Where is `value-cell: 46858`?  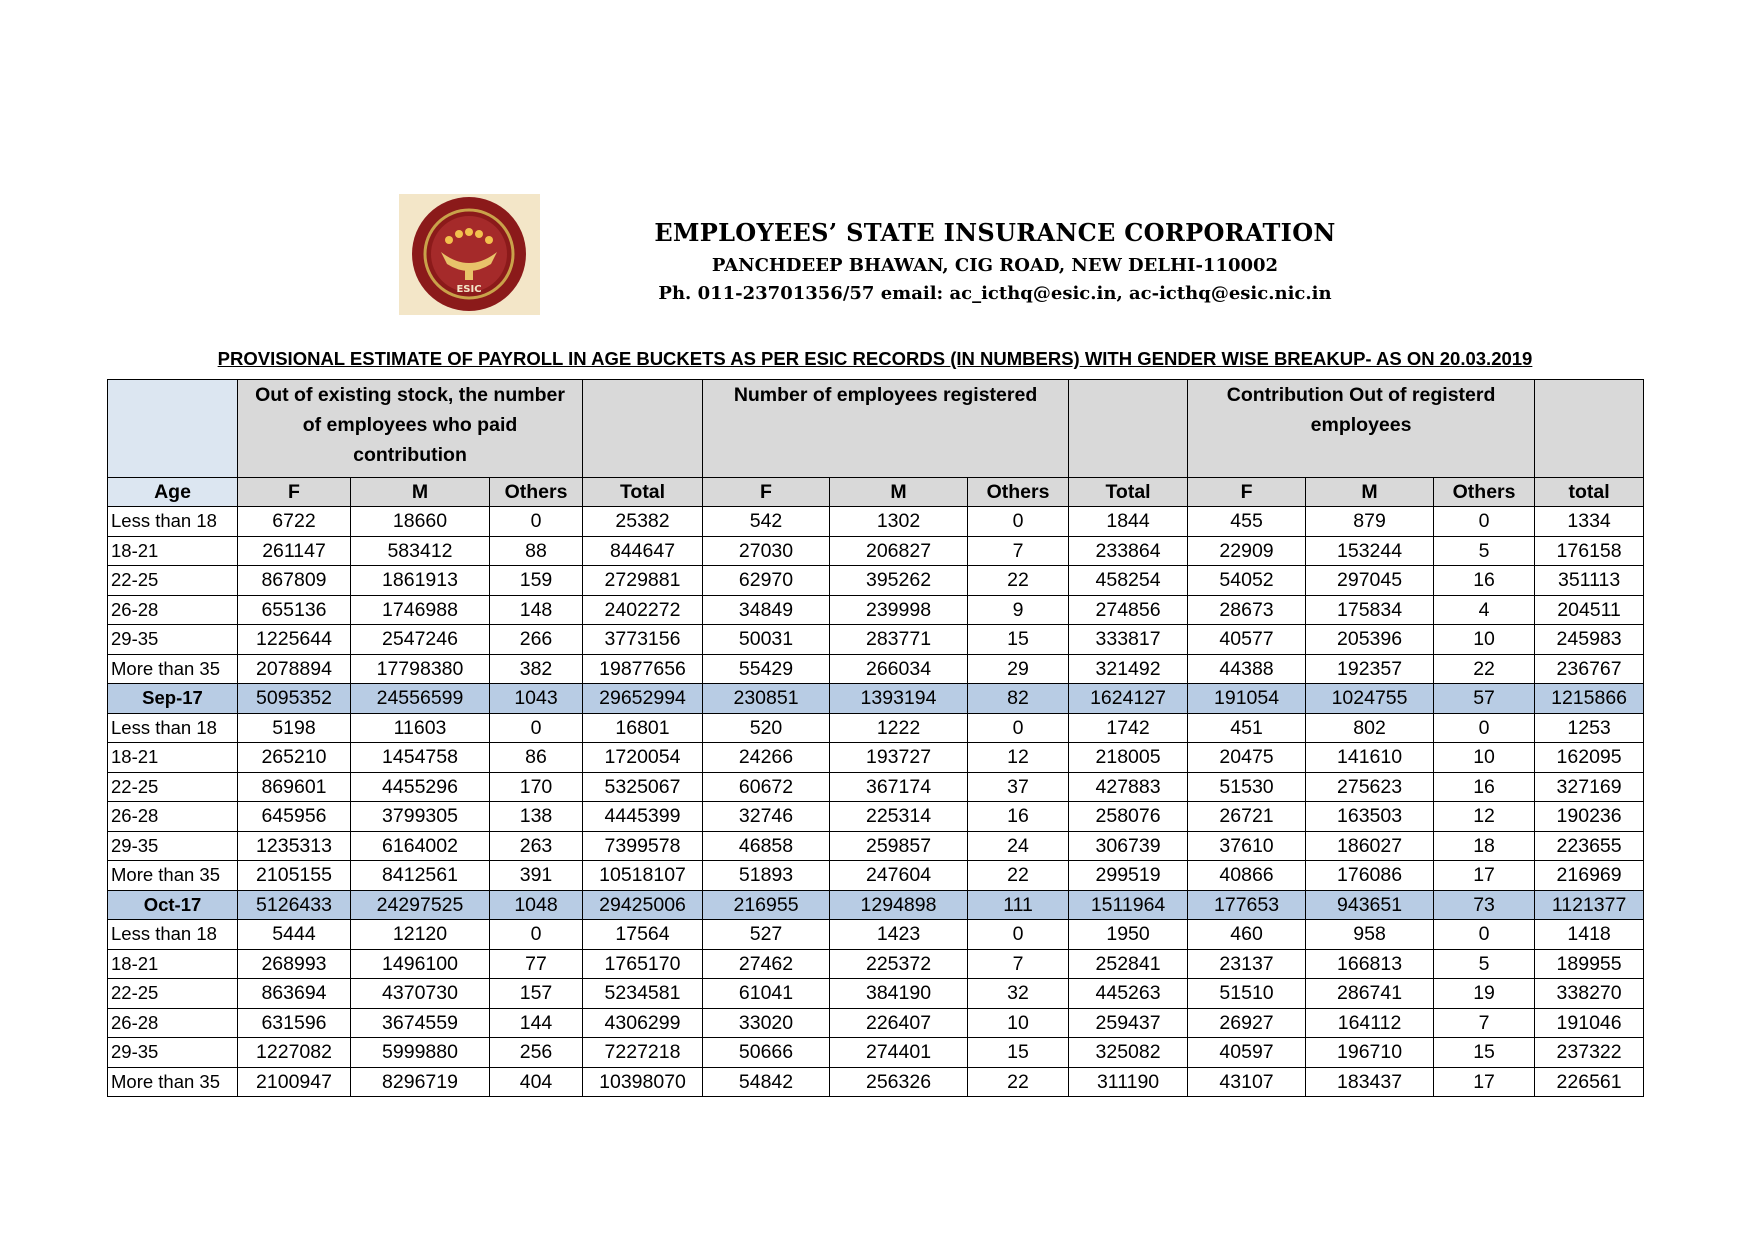 value-cell: 46858 is located at coordinates (766, 845).